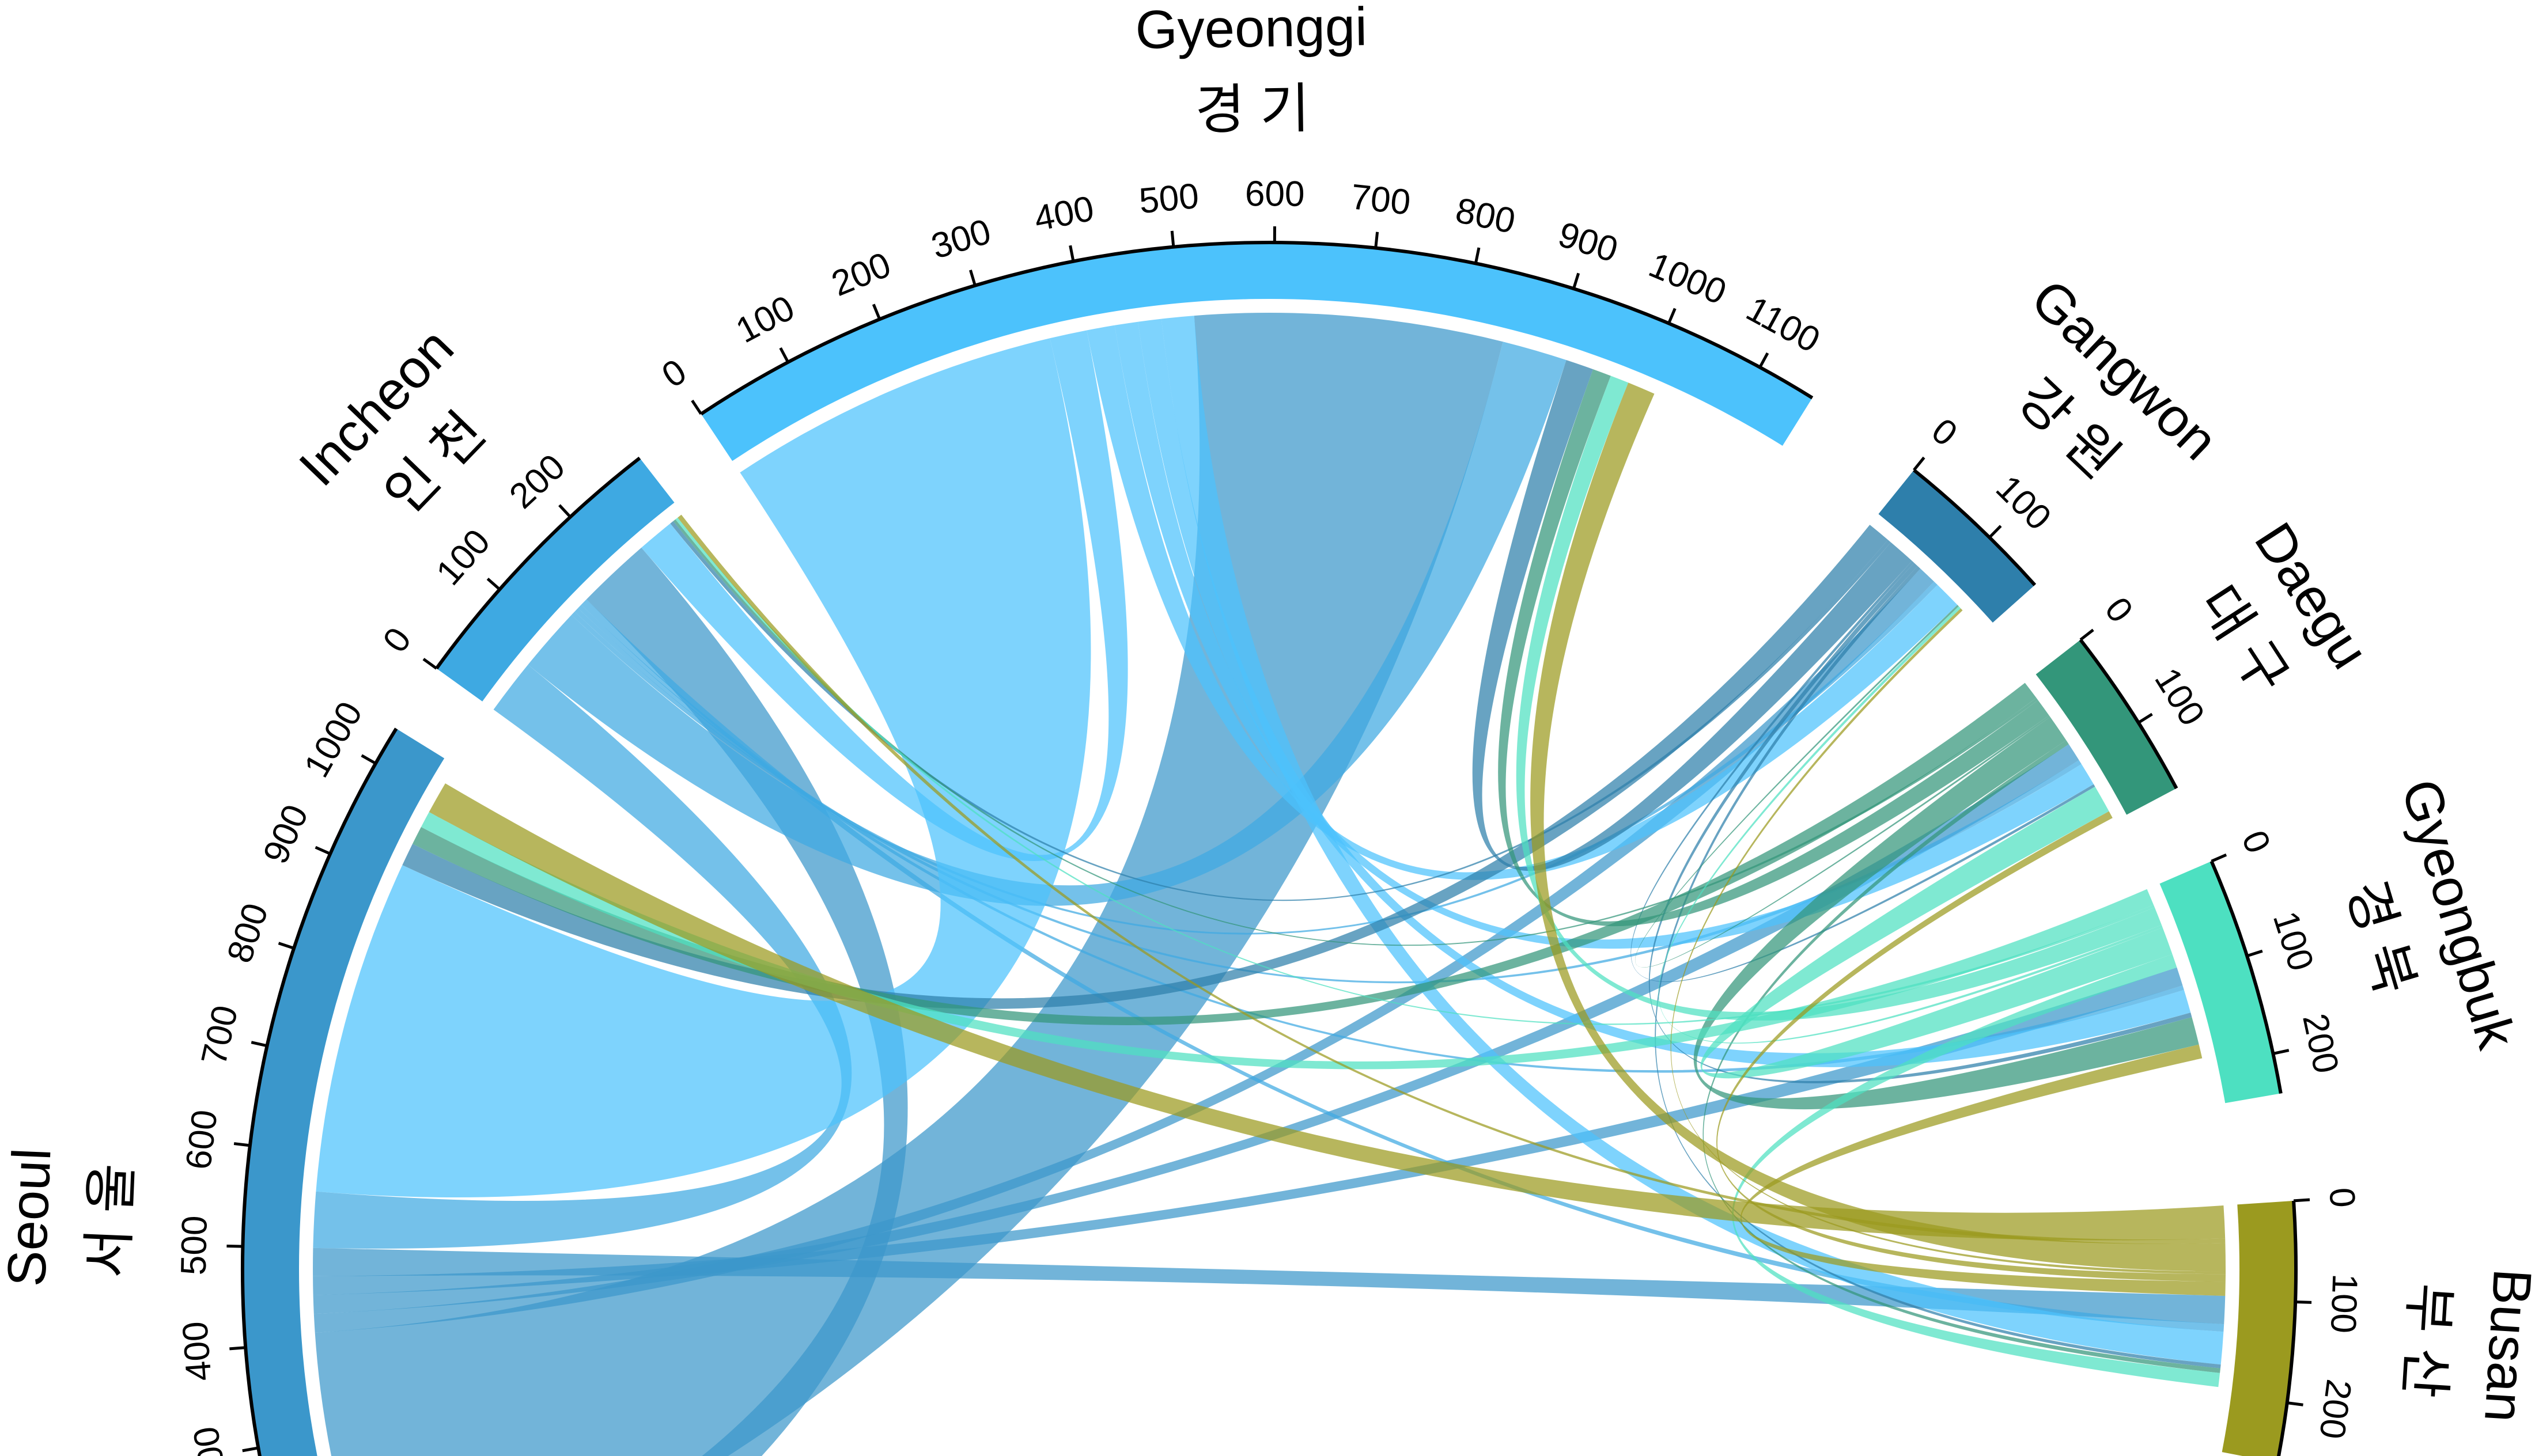 This screenshot has width=2535, height=1456. I want to click on sector-name-korean: 서 울, so click(110, 1220).